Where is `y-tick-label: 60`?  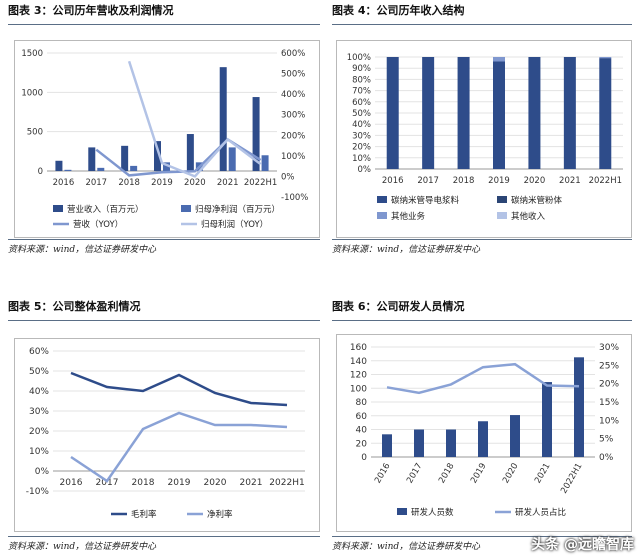
y-tick-label: 60 is located at coordinates (362, 417).